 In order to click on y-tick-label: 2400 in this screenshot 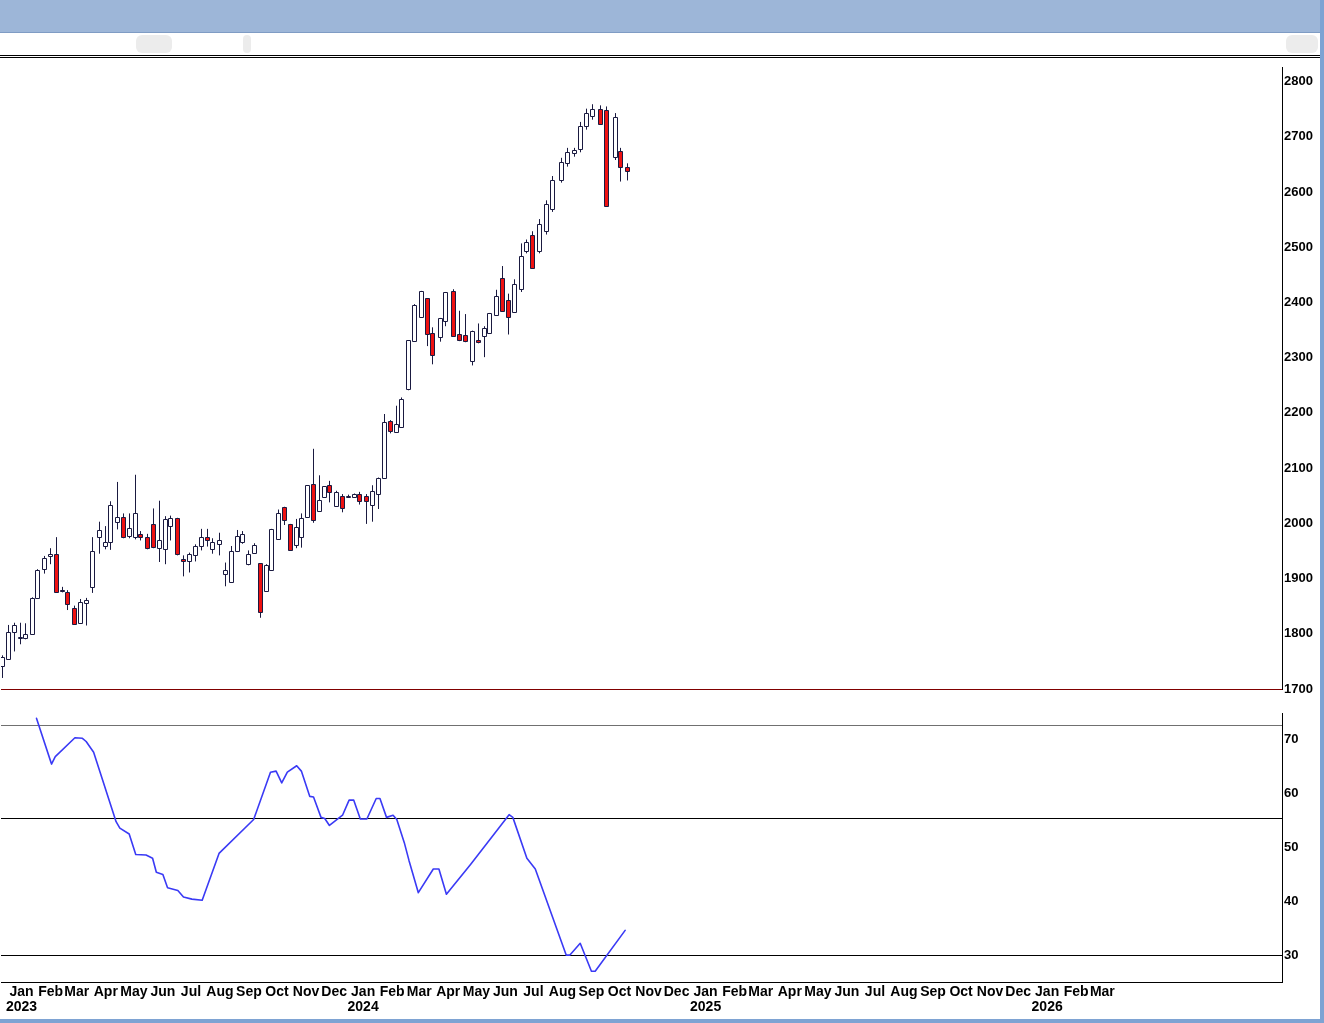, I will do `click(1298, 302)`.